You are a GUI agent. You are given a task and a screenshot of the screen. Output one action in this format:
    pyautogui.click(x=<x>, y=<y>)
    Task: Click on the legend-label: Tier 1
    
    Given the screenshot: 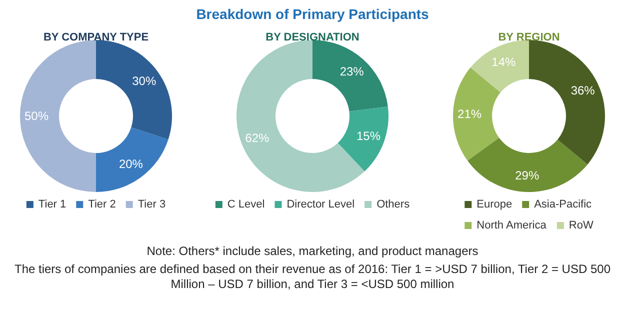 What is the action you would take?
    pyautogui.click(x=52, y=204)
    